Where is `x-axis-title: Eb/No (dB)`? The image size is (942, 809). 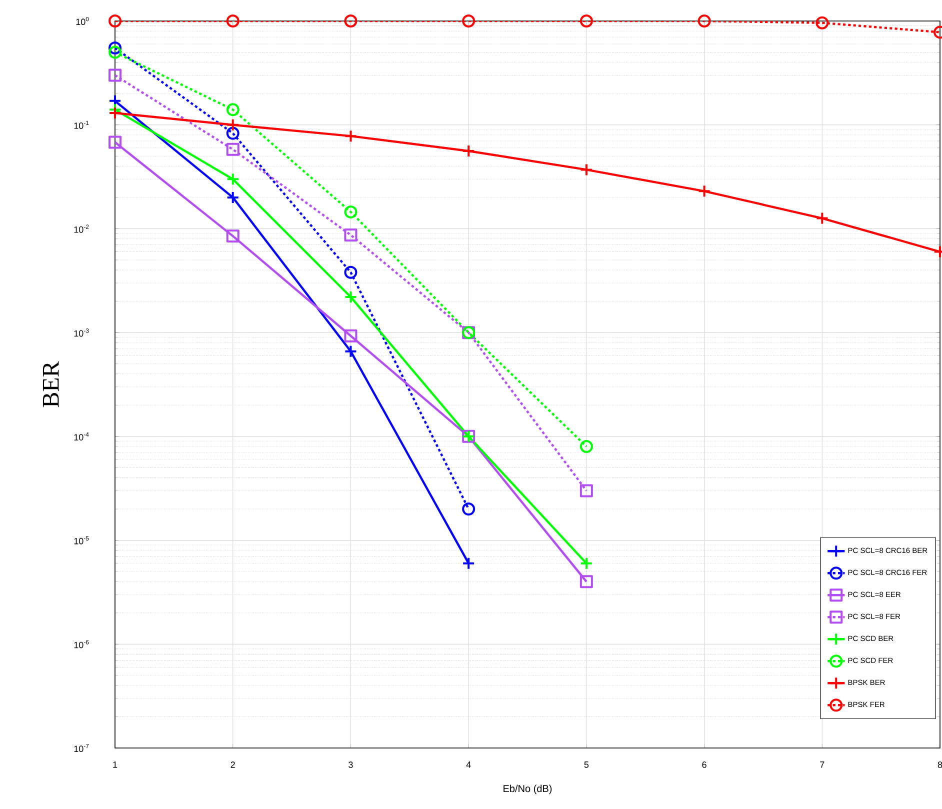
x-axis-title: Eb/No (dB) is located at coordinates (528, 789).